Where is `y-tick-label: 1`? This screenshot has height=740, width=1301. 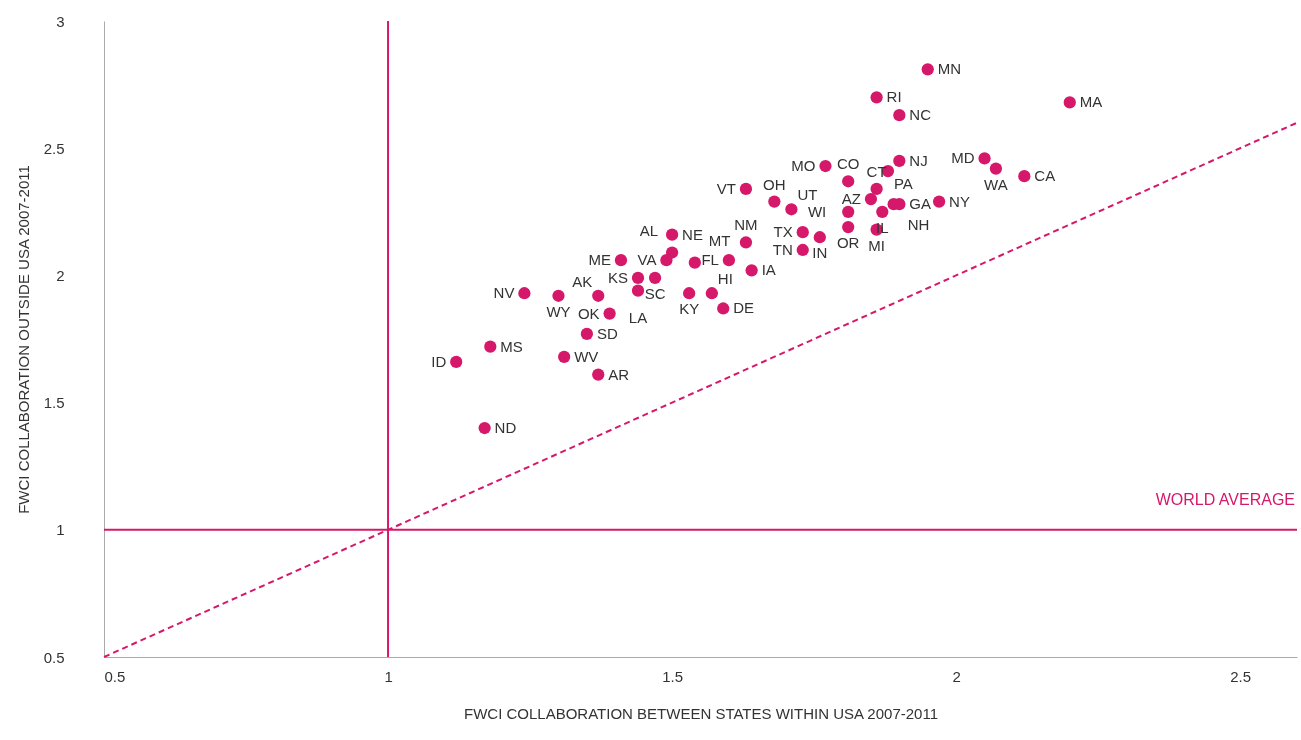 y-tick-label: 1 is located at coordinates (60, 530).